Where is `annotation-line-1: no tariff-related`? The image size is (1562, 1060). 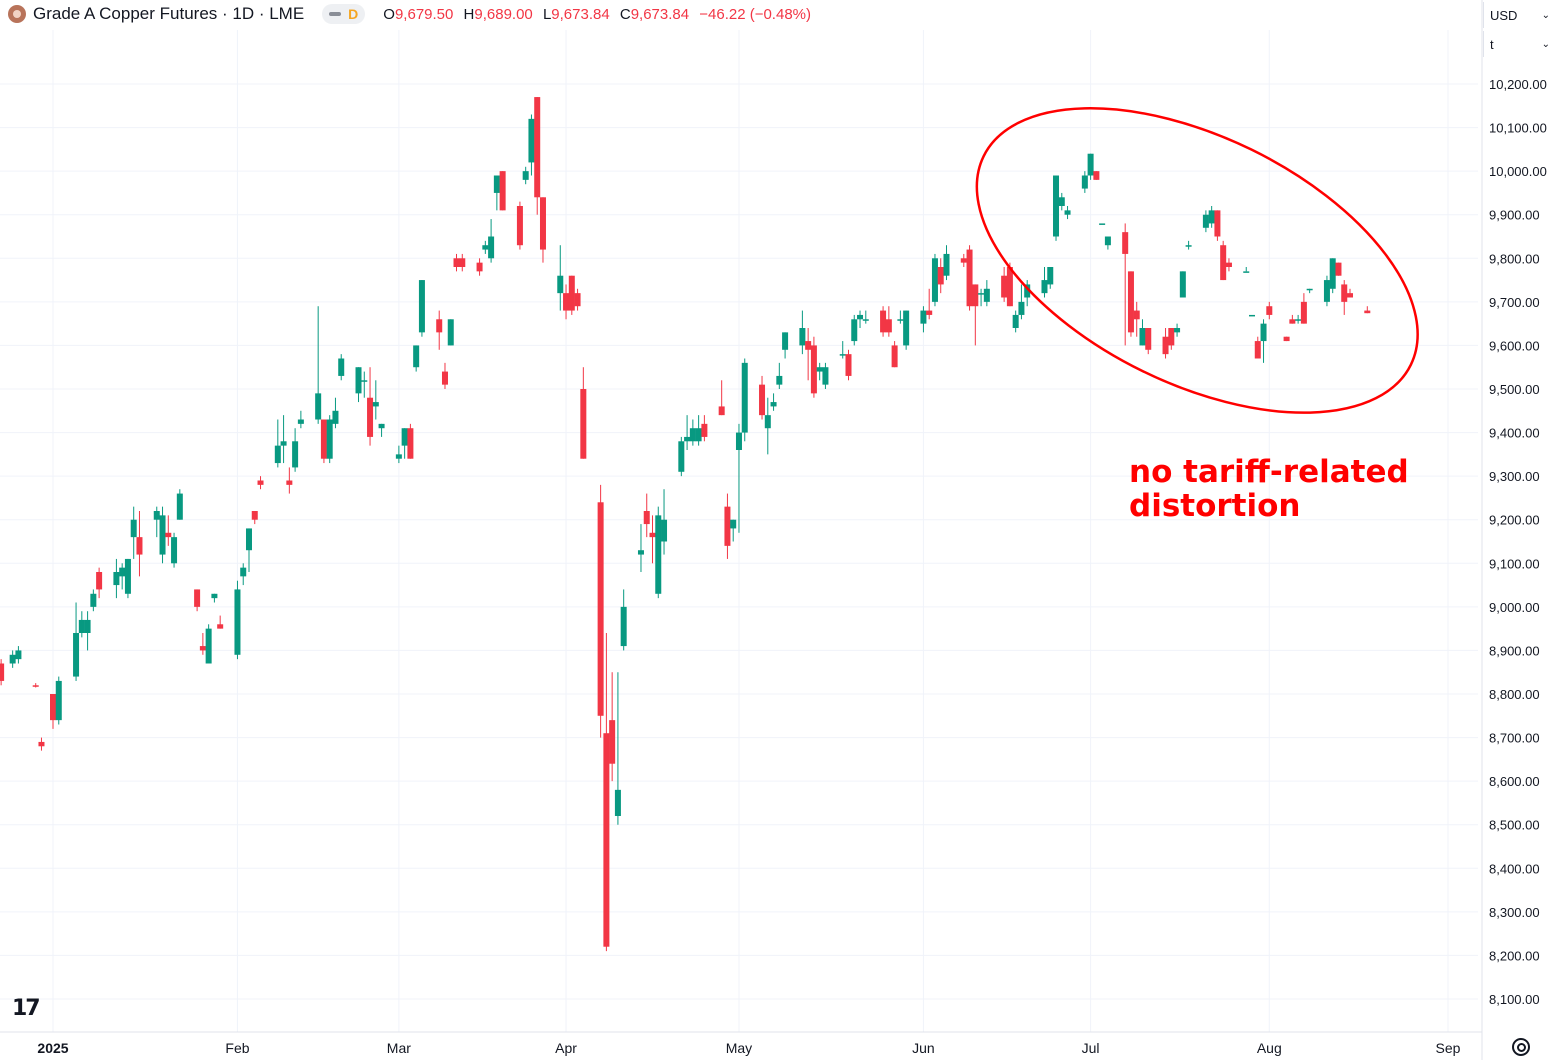 annotation-line-1: no tariff-related is located at coordinates (1269, 472).